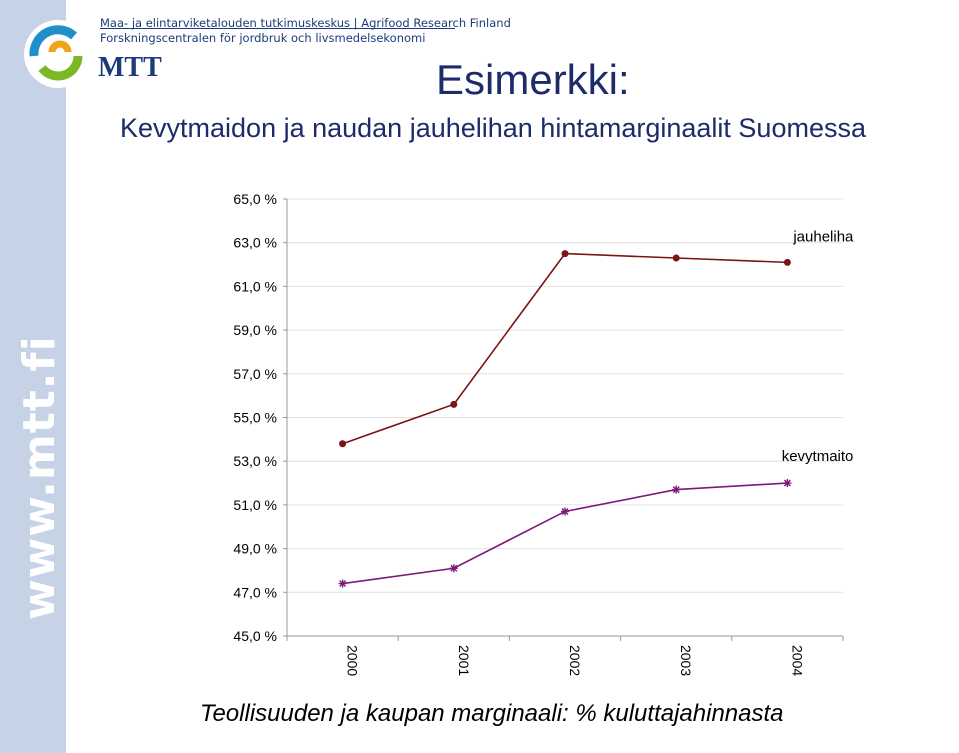  Describe the element at coordinates (565, 533) in the screenshot. I see `series-line-kevytmaito` at that location.